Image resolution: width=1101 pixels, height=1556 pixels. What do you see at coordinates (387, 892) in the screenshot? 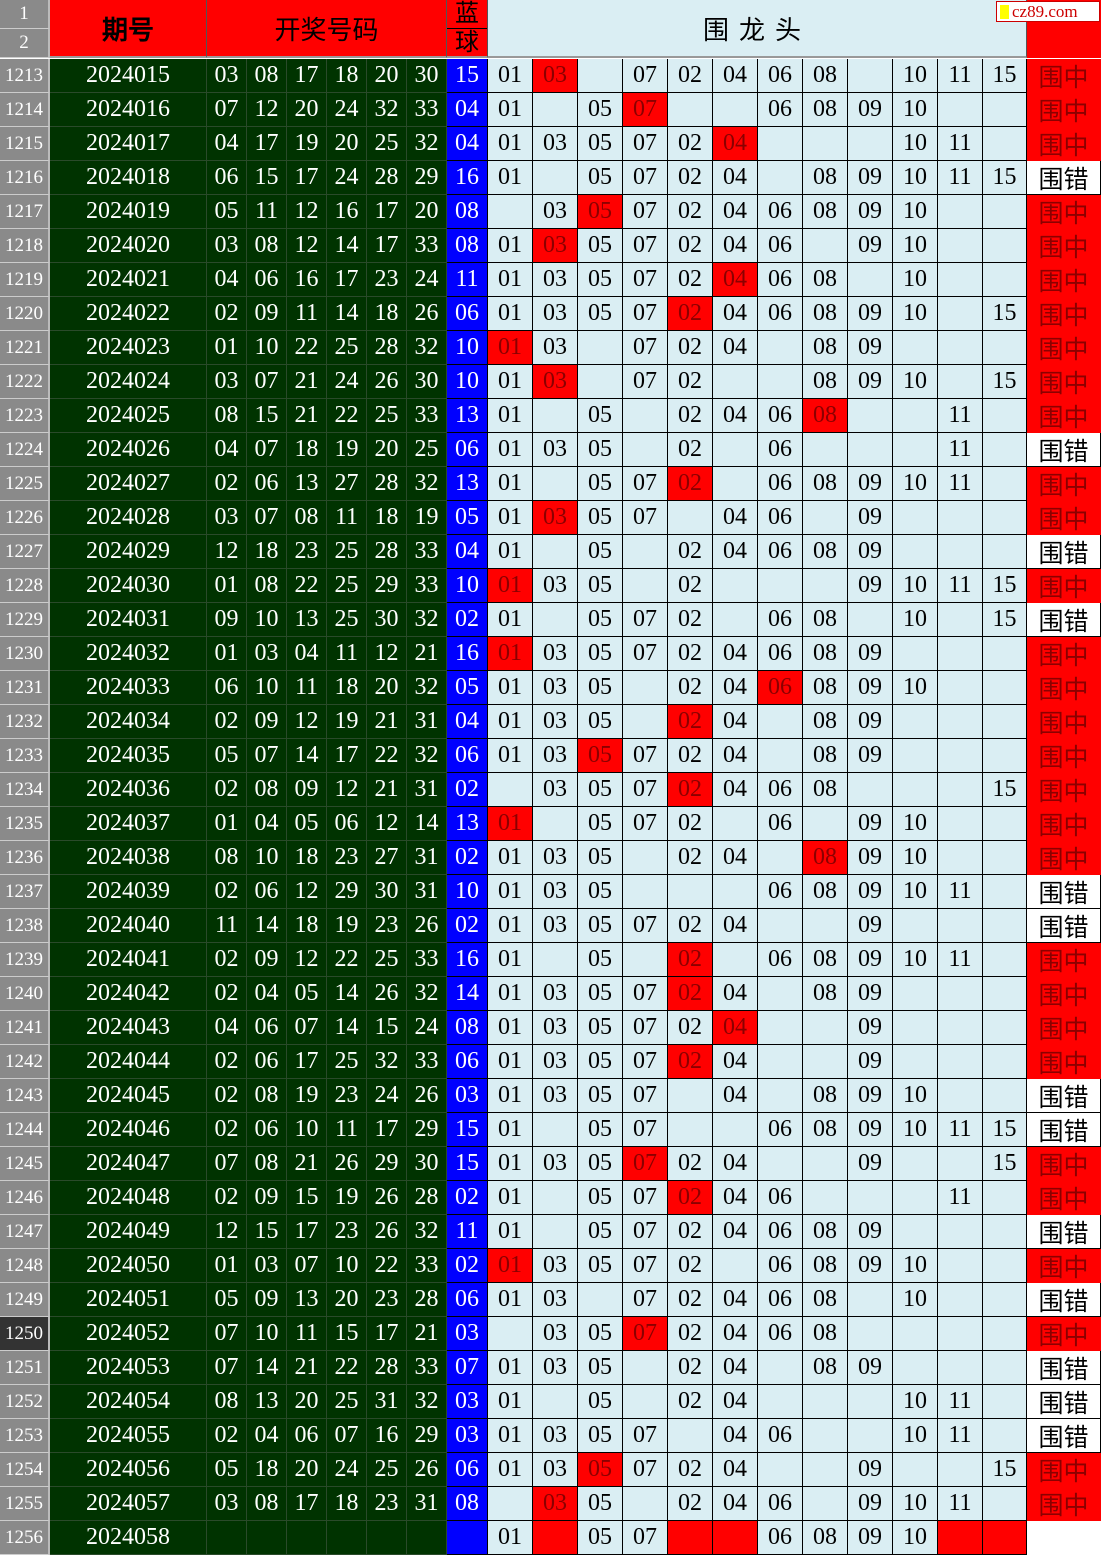
I see `number-cell: 30` at bounding box center [387, 892].